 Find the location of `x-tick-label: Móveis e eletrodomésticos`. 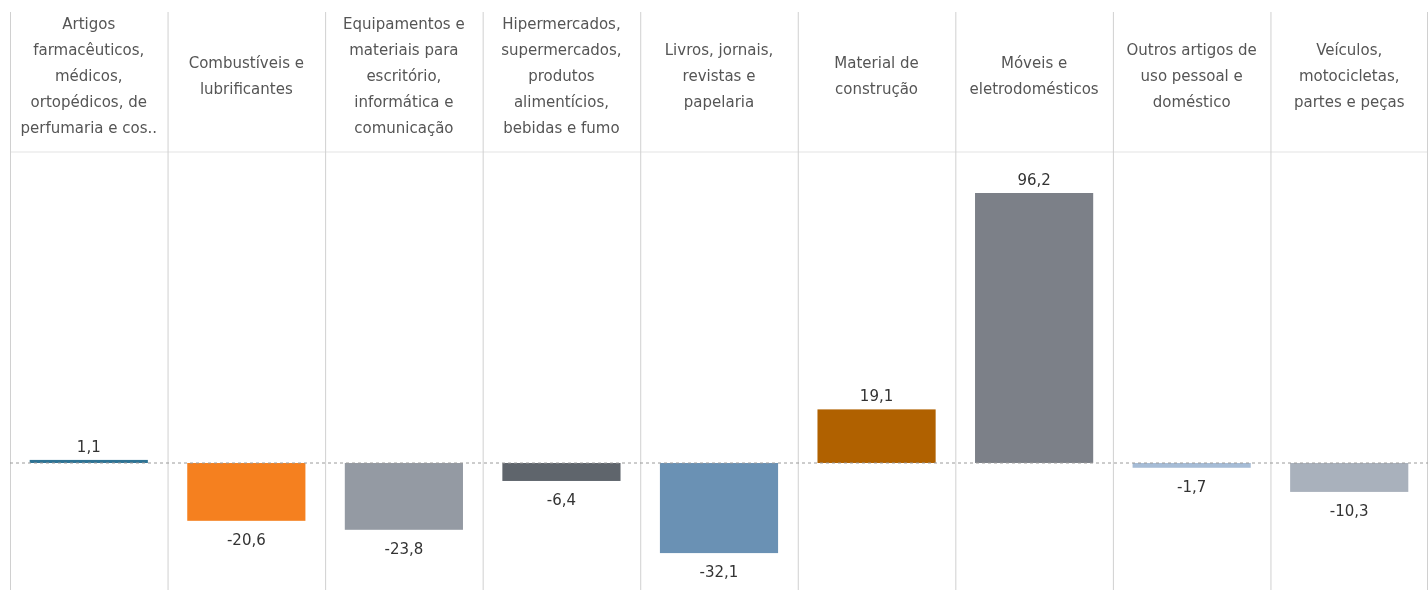

x-tick-label: Móveis e eletrodomésticos is located at coordinates (1034, 76).